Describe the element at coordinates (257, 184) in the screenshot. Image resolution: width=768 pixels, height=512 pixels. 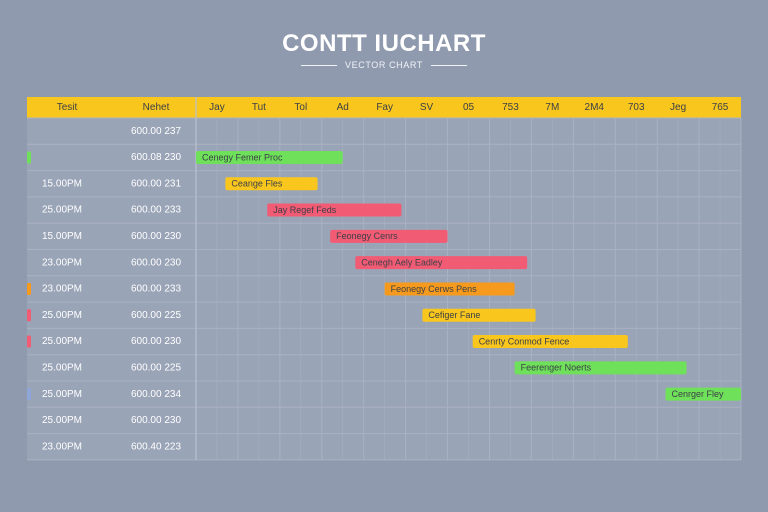
I see `task-bar-label: Ceange Fles` at that location.